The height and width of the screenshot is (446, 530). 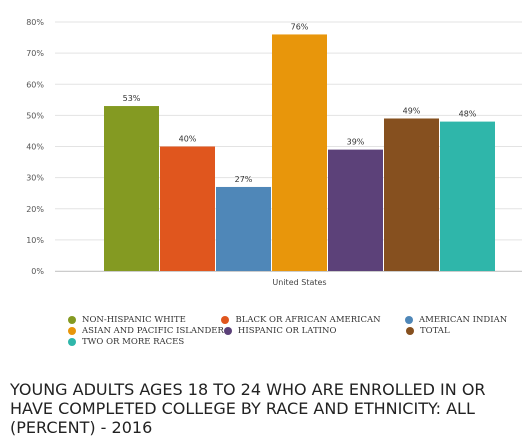 I want to click on legend-item-black-or-african-american: BLACK OR AFRICAN AMERICAN, so click(x=313, y=320).